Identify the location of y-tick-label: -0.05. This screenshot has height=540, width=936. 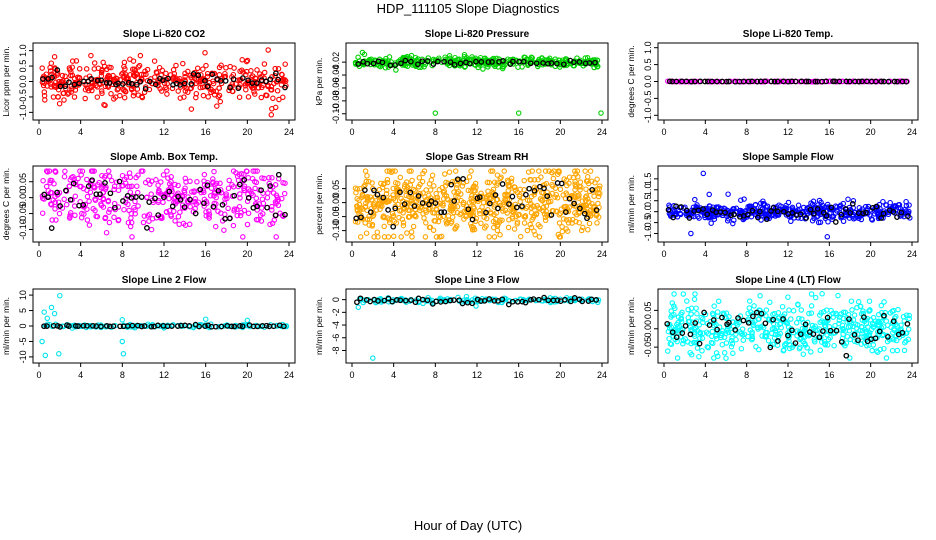
(648, 347).